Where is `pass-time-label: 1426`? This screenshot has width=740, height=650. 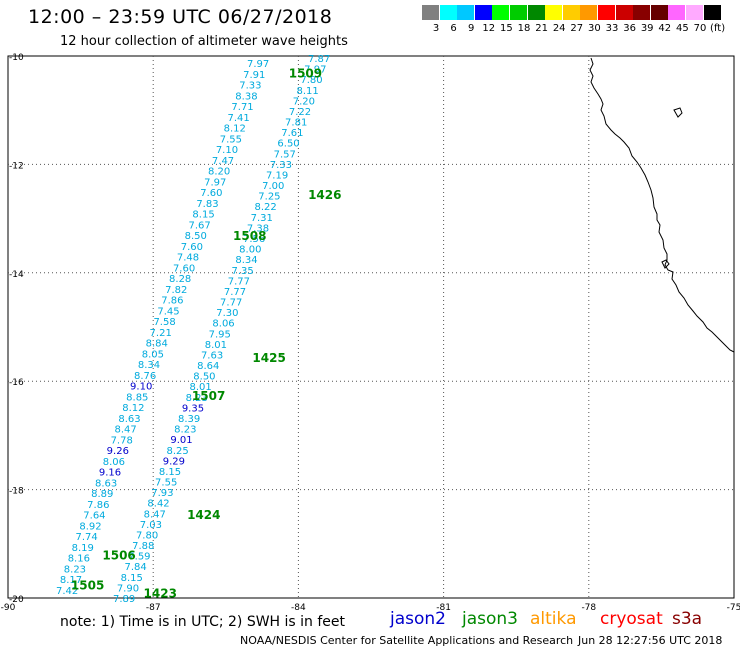 pass-time-label: 1426 is located at coordinates (324, 195).